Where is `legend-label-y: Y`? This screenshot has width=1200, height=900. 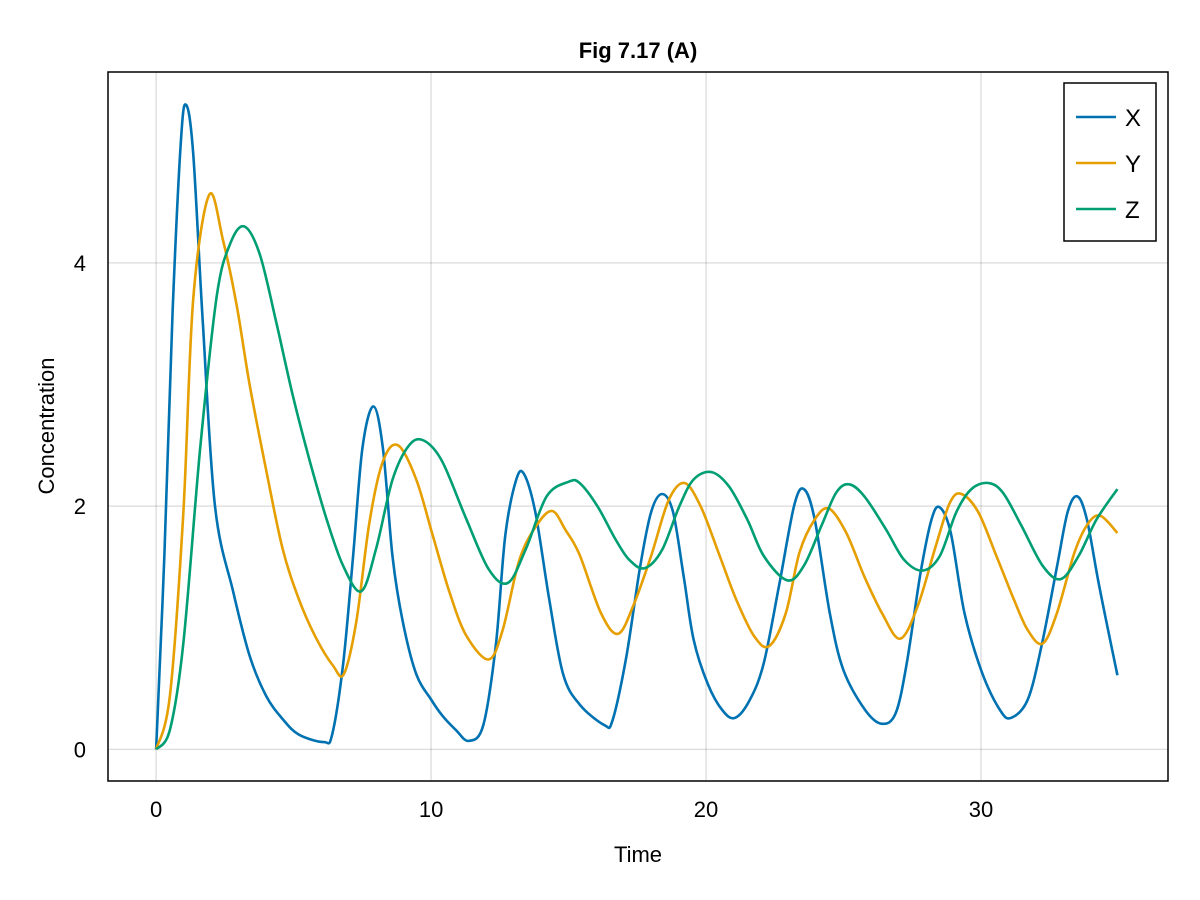
legend-label-y: Y is located at coordinates (1133, 164).